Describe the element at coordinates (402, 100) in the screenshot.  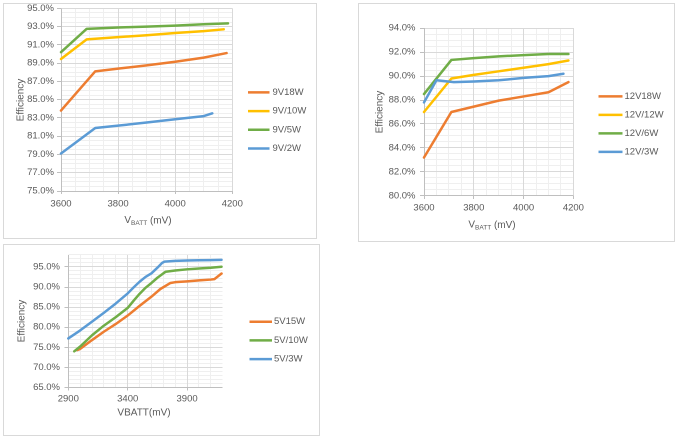
I see `svg-text: 88.0%` at that location.